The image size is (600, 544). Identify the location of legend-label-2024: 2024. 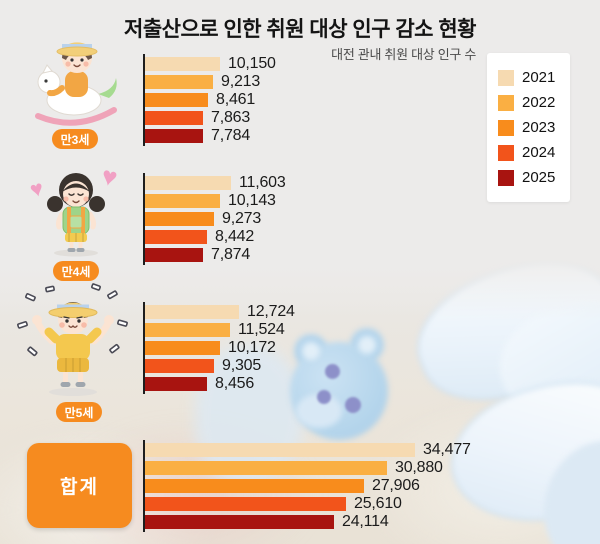
(539, 152).